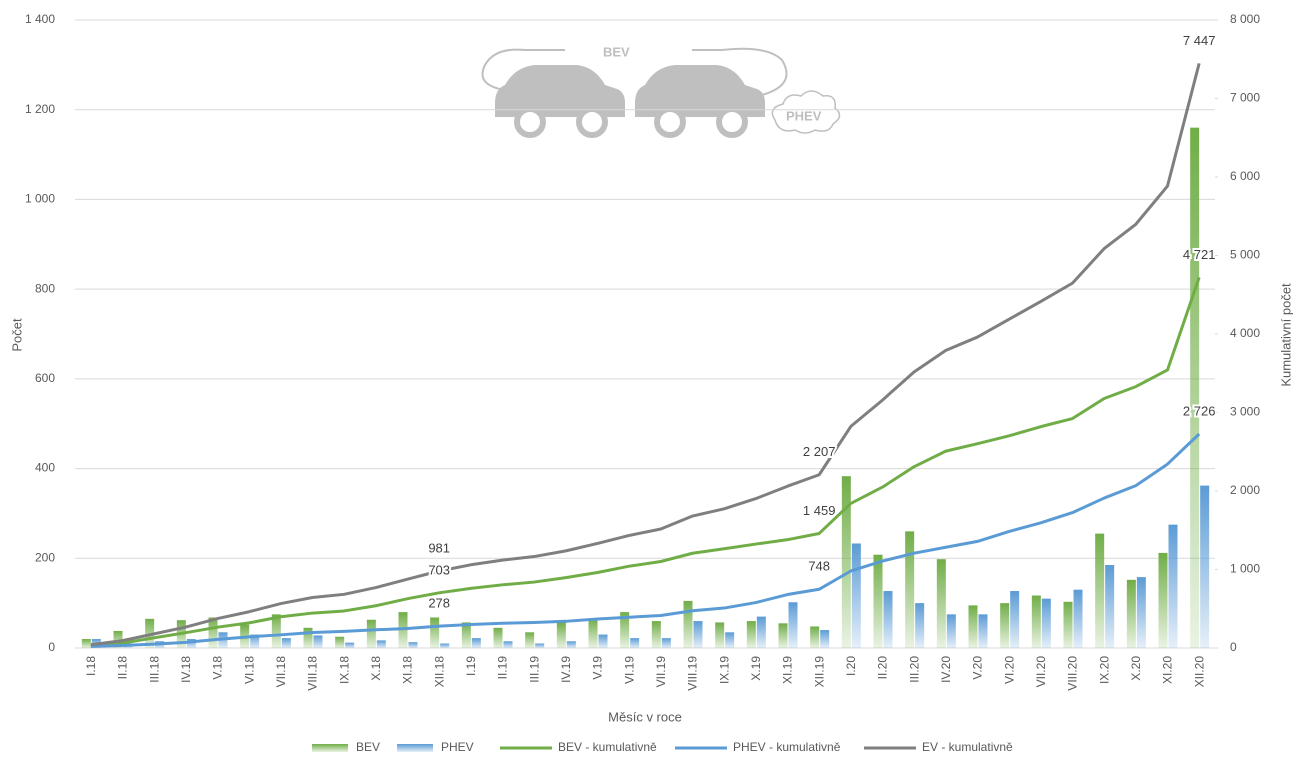  I want to click on x-tick-label: V.20, so click(978, 668).